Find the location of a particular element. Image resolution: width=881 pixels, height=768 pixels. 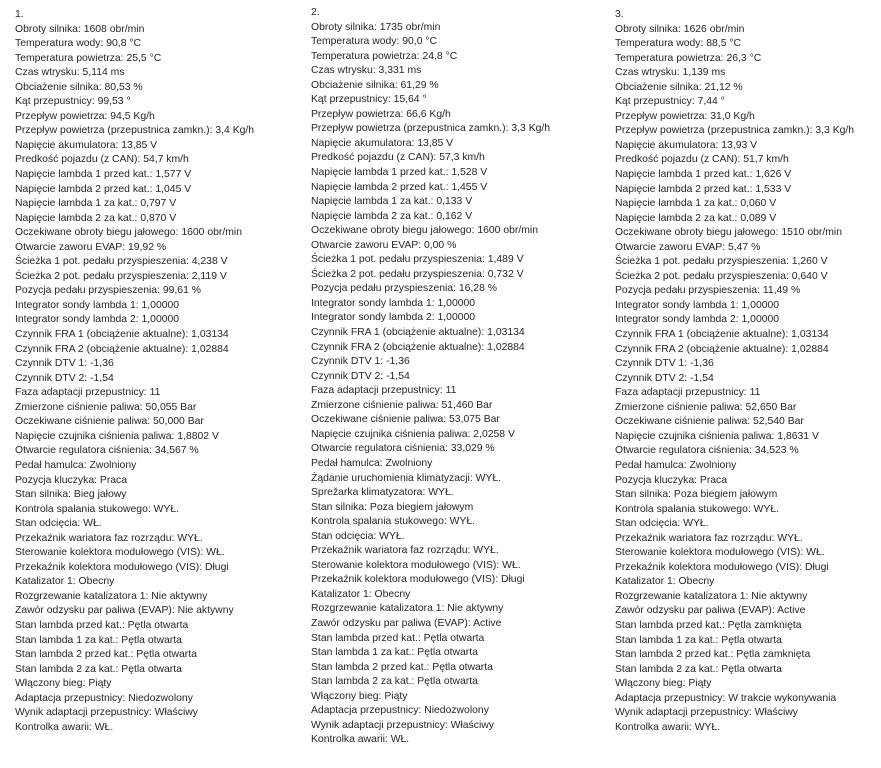

parameter-line: Oczekiwane ciśnienie paliwa: 50,000 Bar is located at coordinates (109, 422).